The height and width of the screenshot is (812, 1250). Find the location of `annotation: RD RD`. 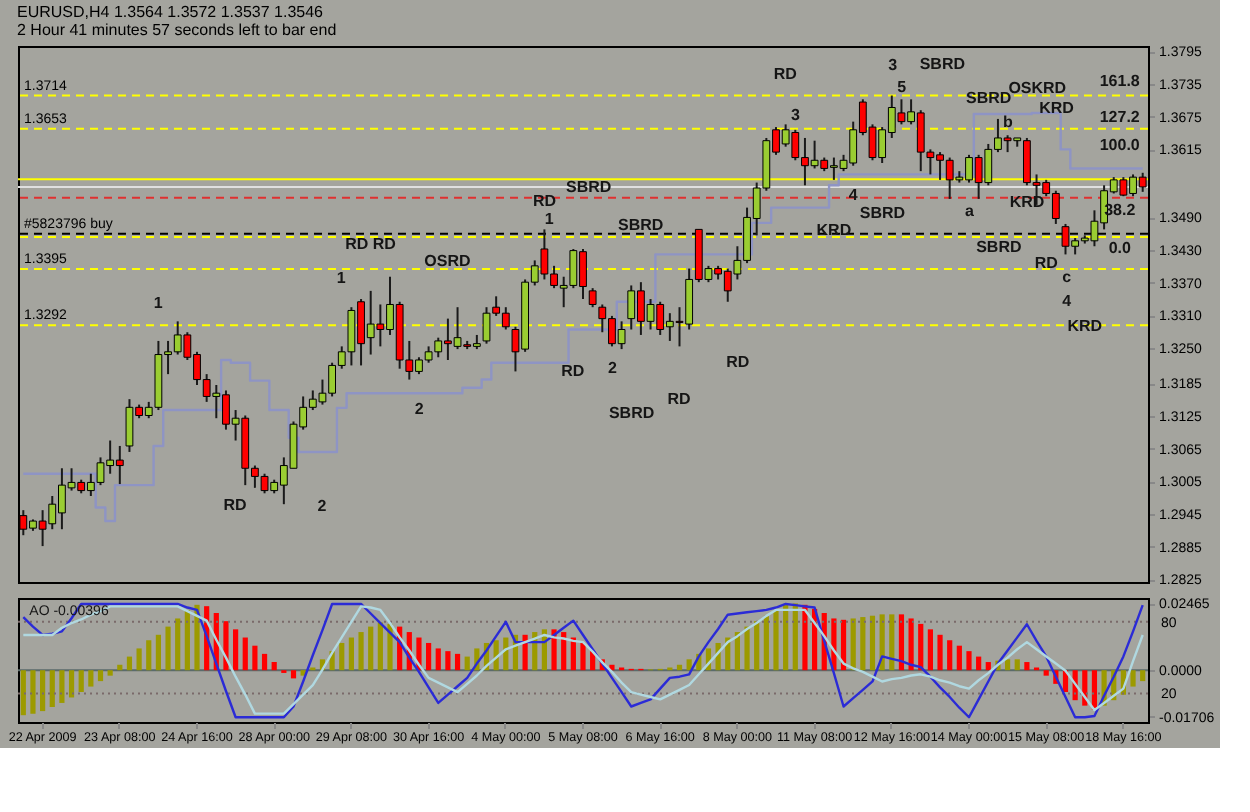

annotation: RD RD is located at coordinates (371, 243).